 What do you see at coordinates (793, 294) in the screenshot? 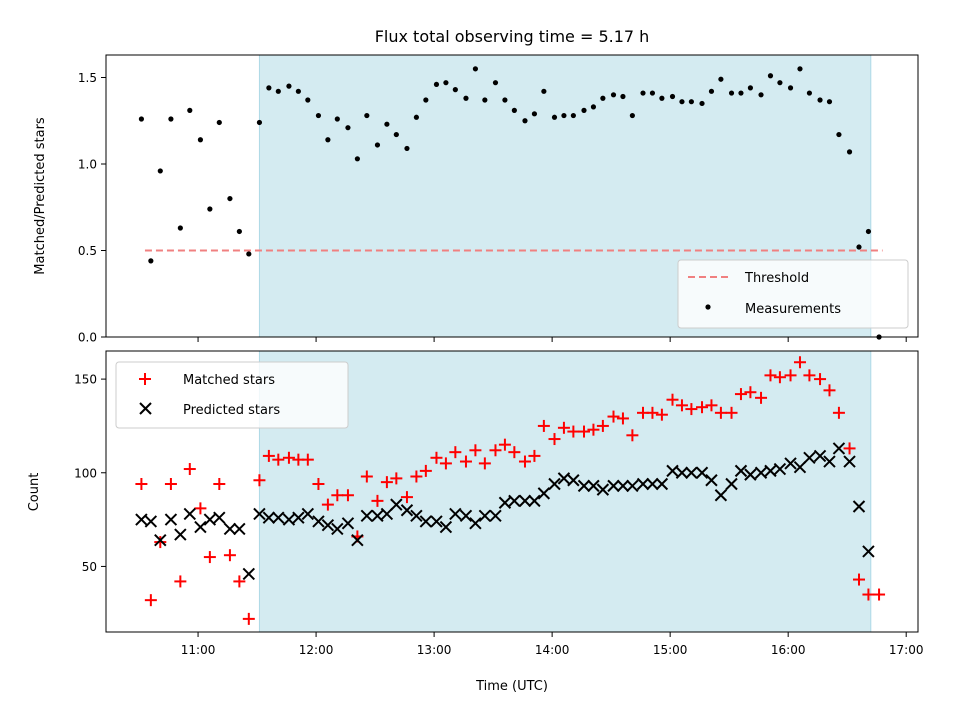
I see `top-legend-box` at bounding box center [793, 294].